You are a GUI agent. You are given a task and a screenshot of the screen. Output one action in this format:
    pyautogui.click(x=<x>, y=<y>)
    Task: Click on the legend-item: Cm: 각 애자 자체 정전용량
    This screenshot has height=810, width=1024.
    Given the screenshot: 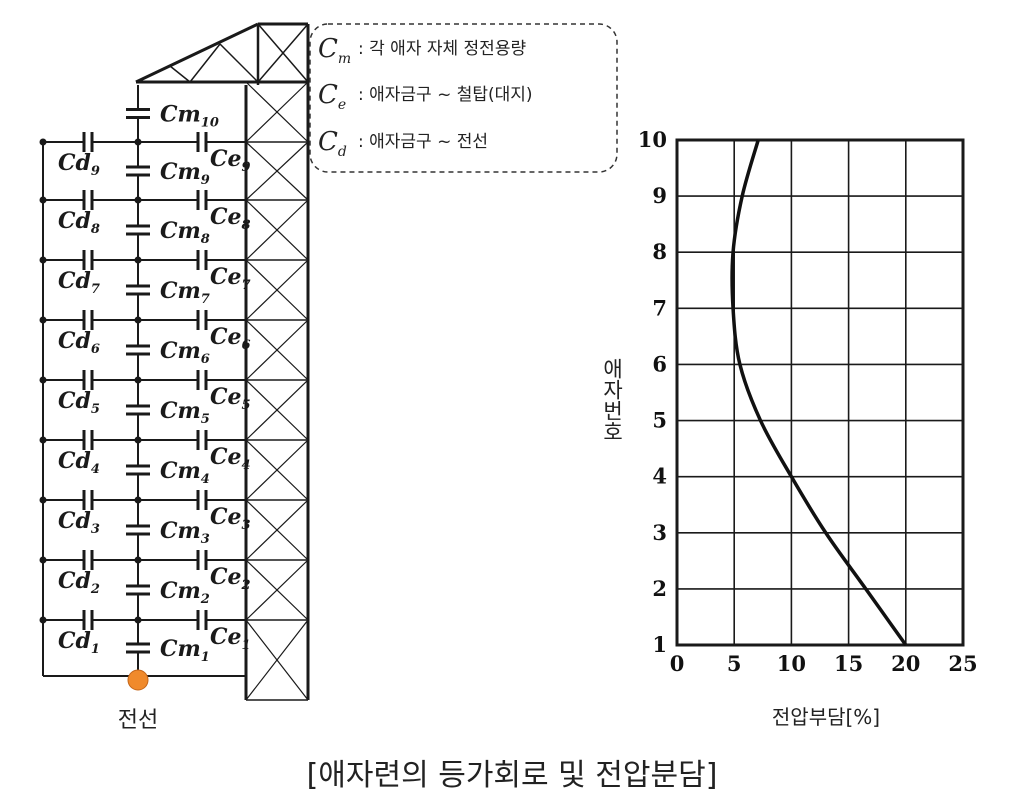 What is the action you would take?
    pyautogui.click(x=422, y=50)
    